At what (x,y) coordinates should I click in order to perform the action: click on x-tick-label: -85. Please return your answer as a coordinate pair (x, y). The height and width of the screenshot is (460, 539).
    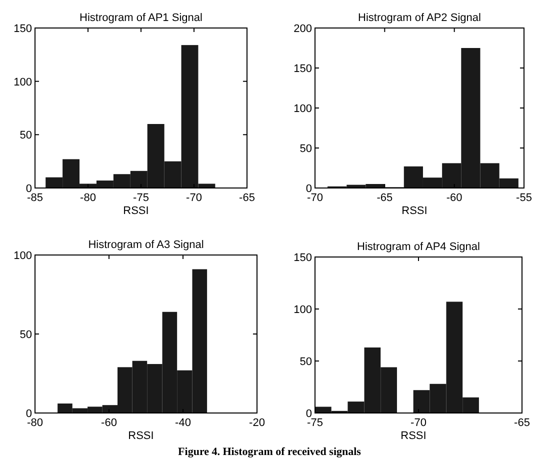
    Looking at the image, I should click on (35, 198).